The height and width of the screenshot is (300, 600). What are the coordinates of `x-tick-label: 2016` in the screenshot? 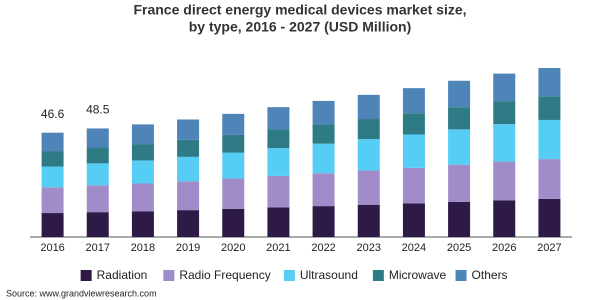 It's located at (52, 248).